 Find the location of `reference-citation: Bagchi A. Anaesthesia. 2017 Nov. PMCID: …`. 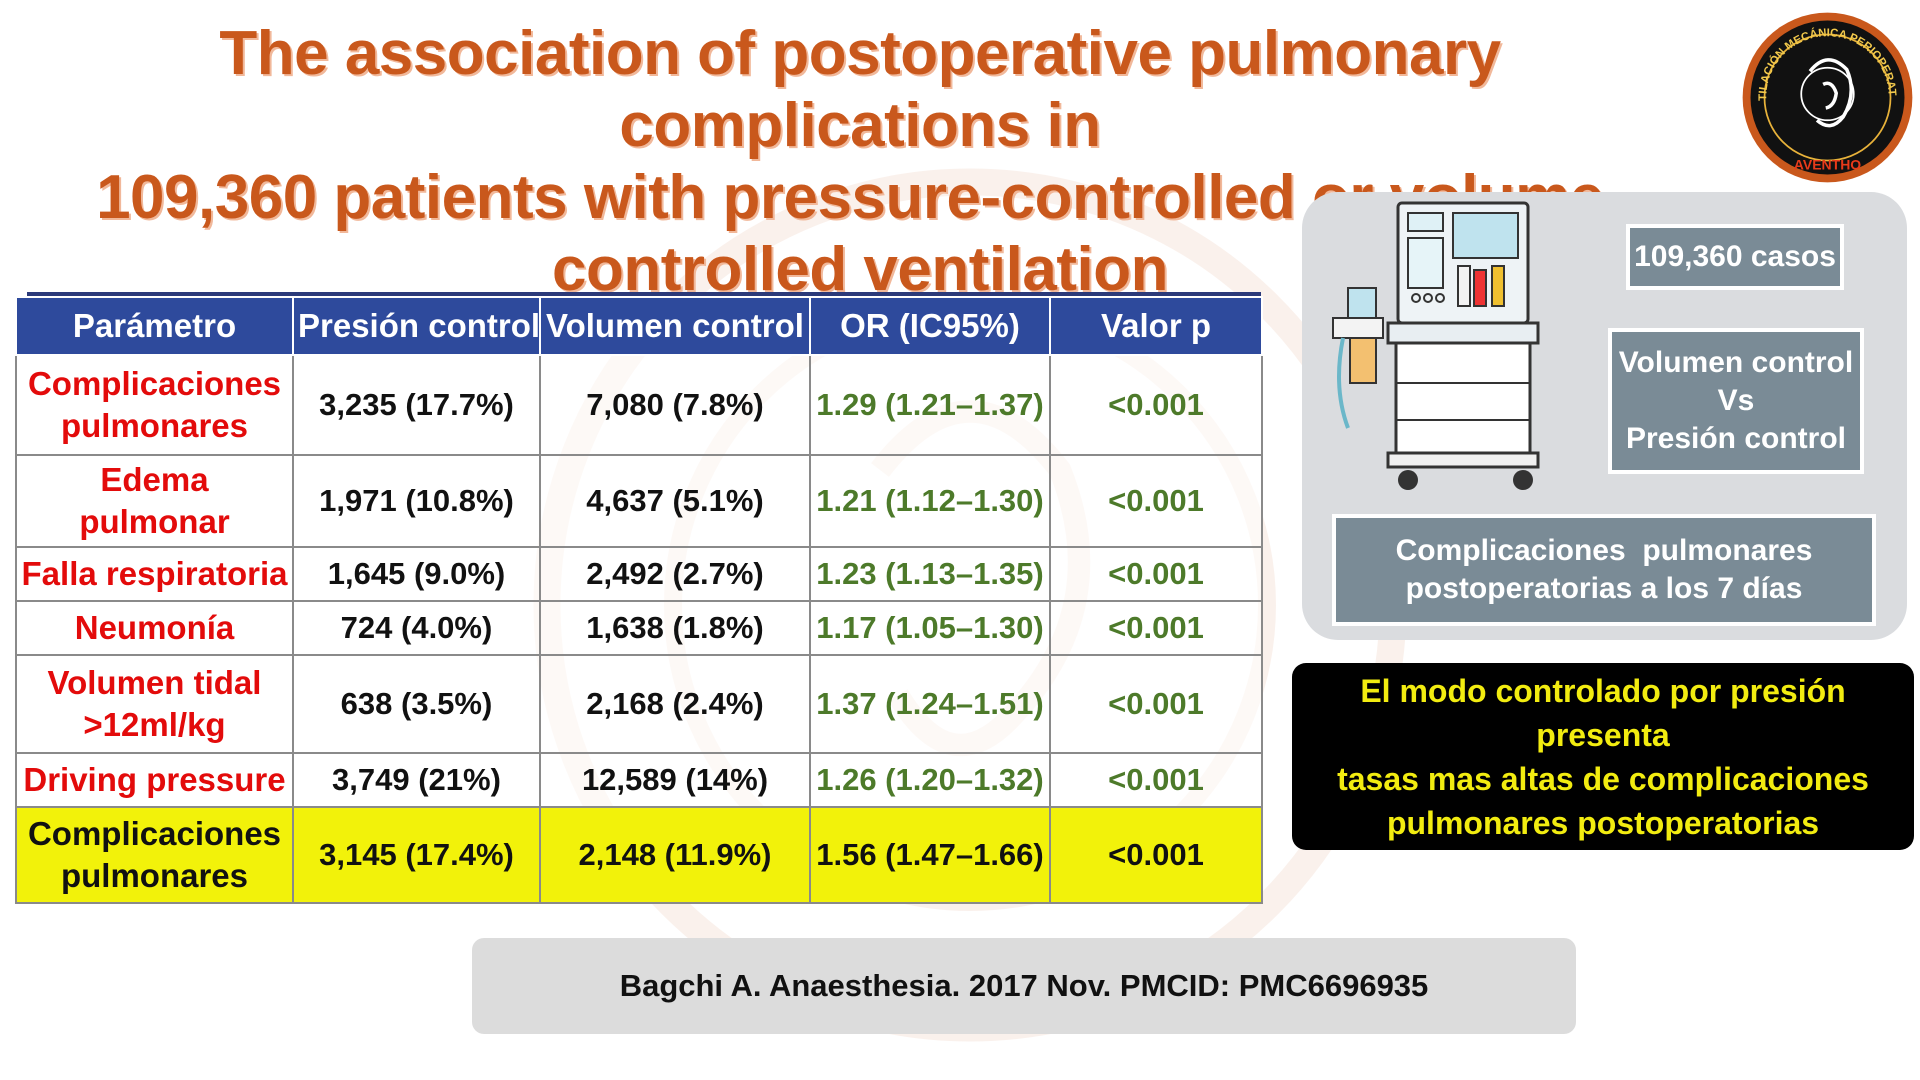

reference-citation: Bagchi A. Anaesthesia. 2017 Nov. PMCID: … is located at coordinates (1024, 986).